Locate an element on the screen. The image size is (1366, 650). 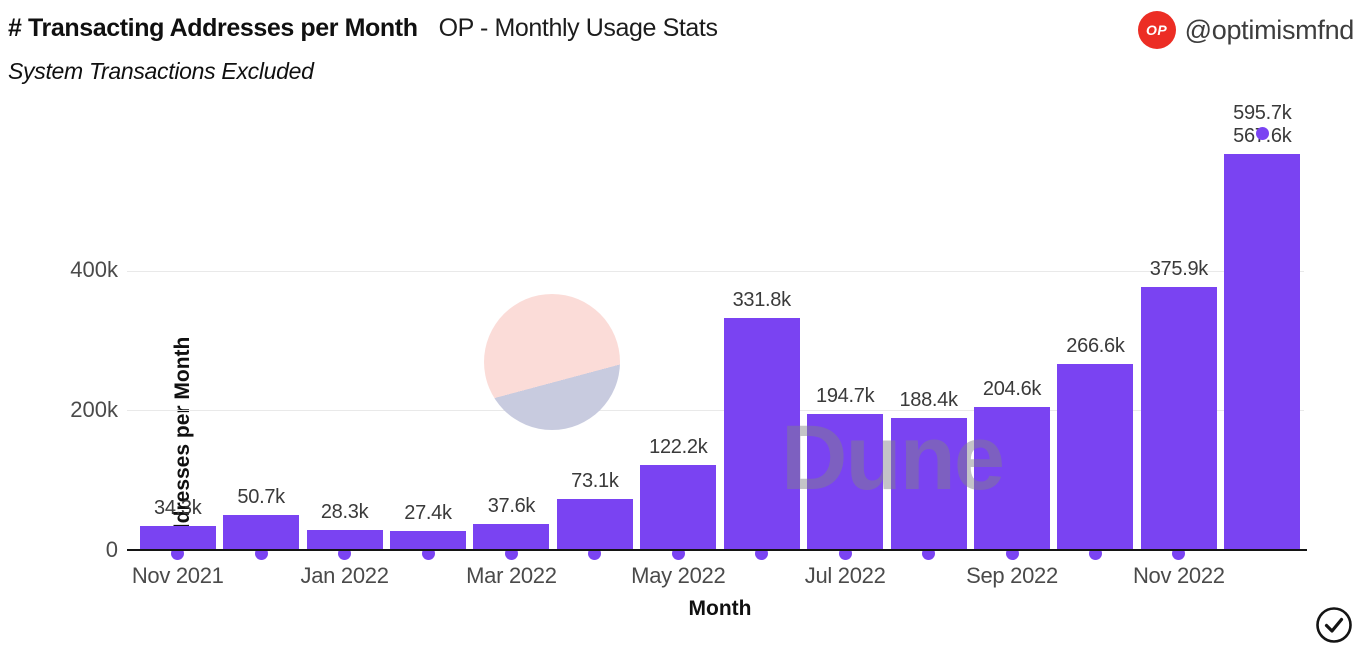
bar-jul-2022 is located at coordinates (845, 482).